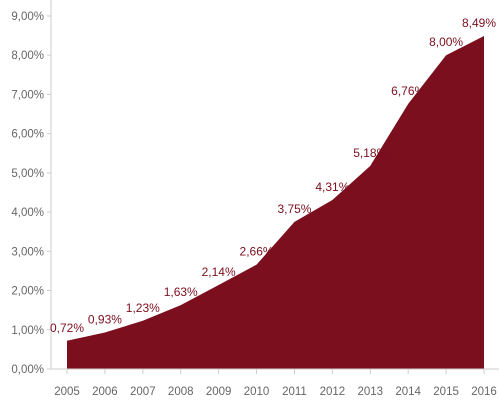 The width and height of the screenshot is (500, 400). What do you see at coordinates (333, 392) in the screenshot?
I see `x-tick-label: 2012` at bounding box center [333, 392].